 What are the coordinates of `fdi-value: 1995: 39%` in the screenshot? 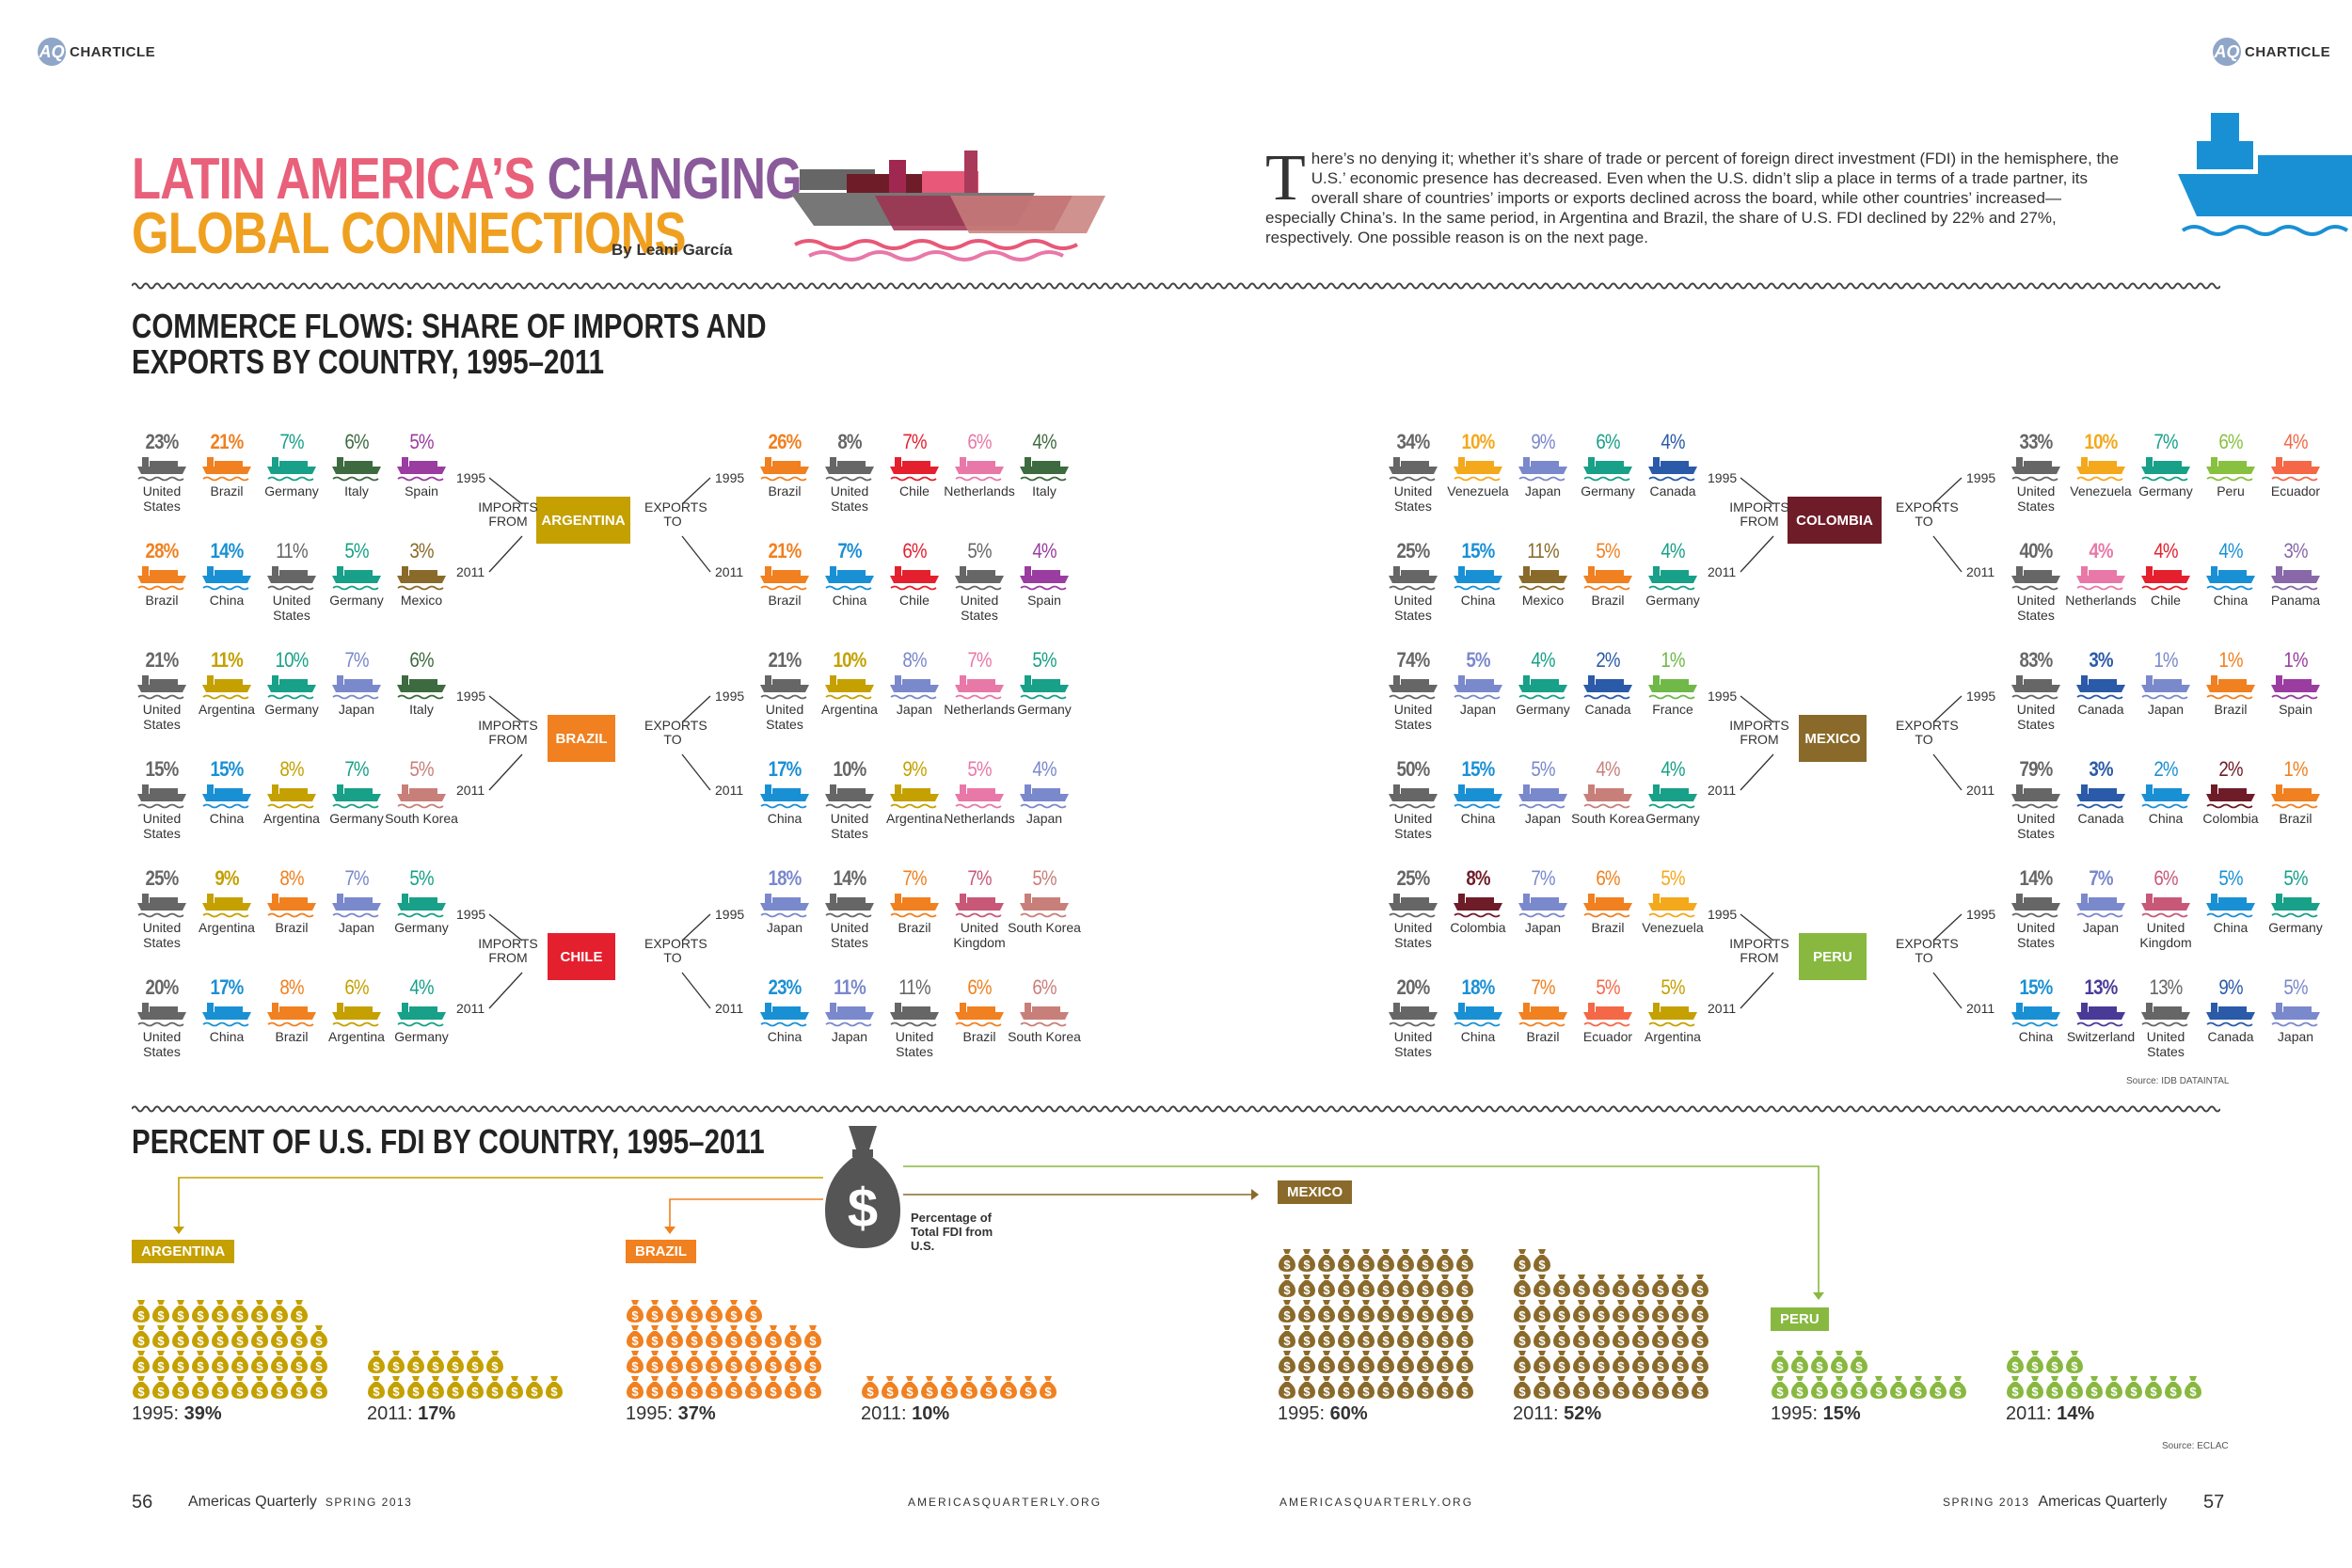 It's located at (177, 1413).